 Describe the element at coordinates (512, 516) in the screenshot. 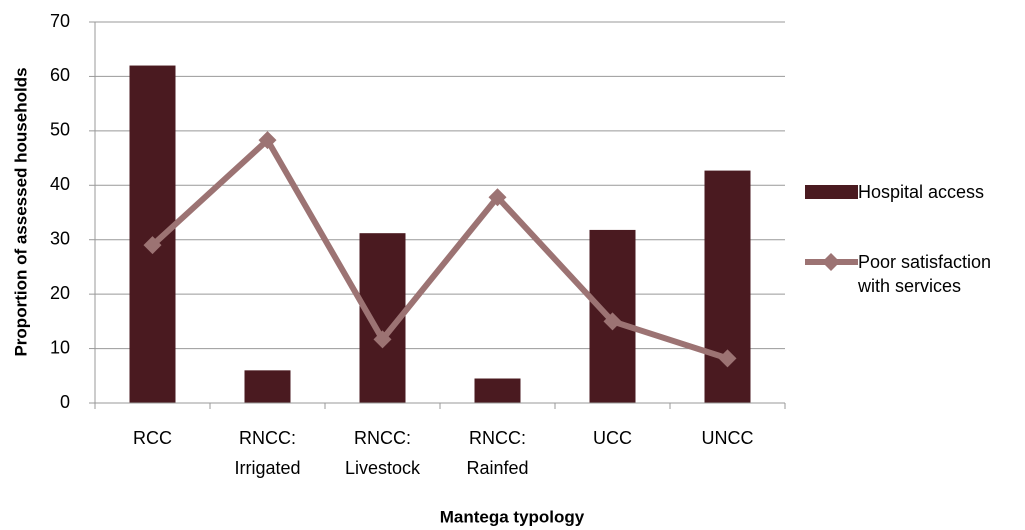

I see `x-axis-title: Mantega typology` at that location.